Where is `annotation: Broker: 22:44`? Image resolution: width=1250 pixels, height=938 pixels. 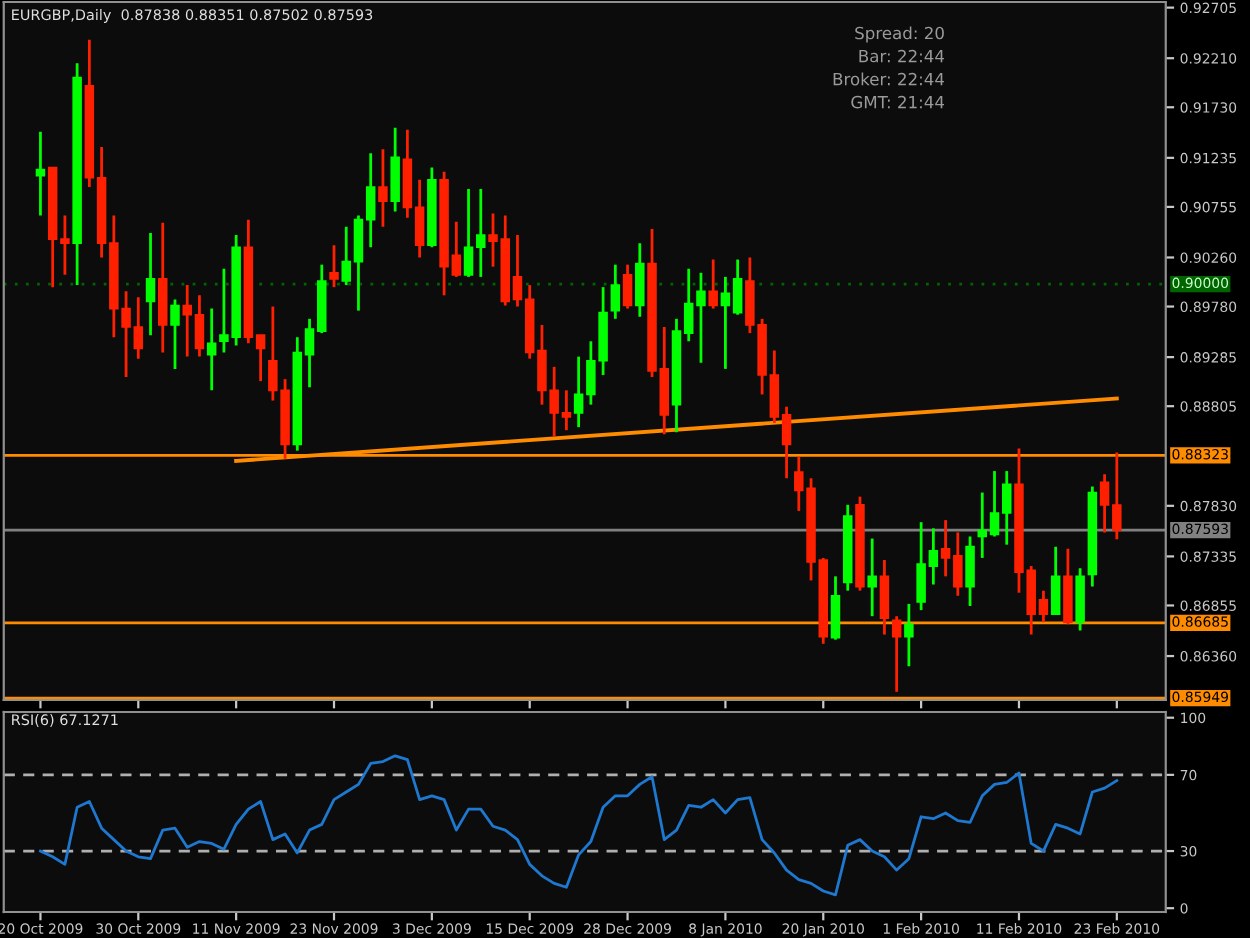
annotation: Broker: 22:44 is located at coordinates (889, 79).